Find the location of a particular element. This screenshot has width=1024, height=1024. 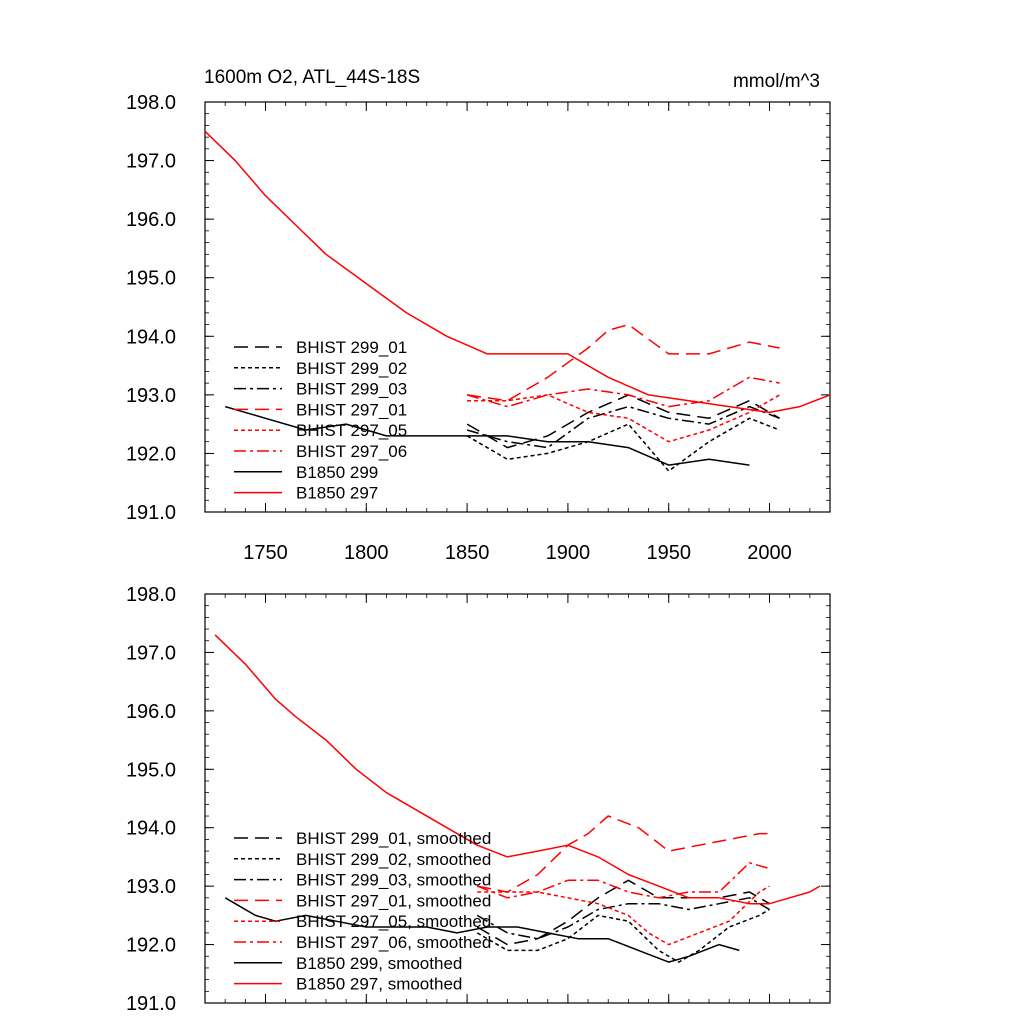

x-tick-label: 1950 is located at coordinates (668, 553).